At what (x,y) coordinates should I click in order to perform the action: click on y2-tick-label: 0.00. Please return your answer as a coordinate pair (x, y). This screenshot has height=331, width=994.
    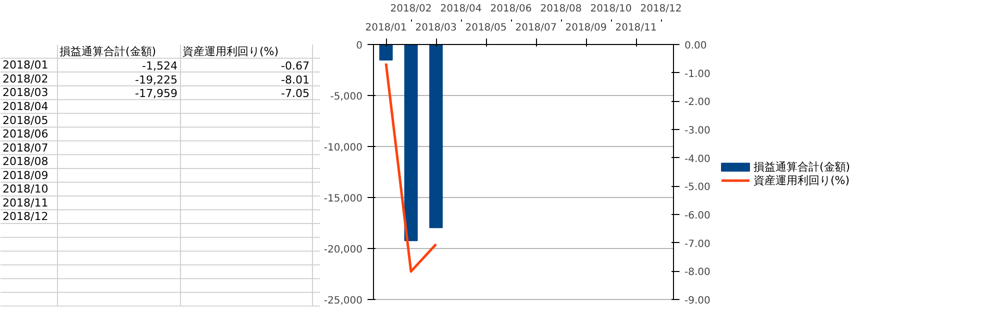
    Looking at the image, I should click on (695, 46).